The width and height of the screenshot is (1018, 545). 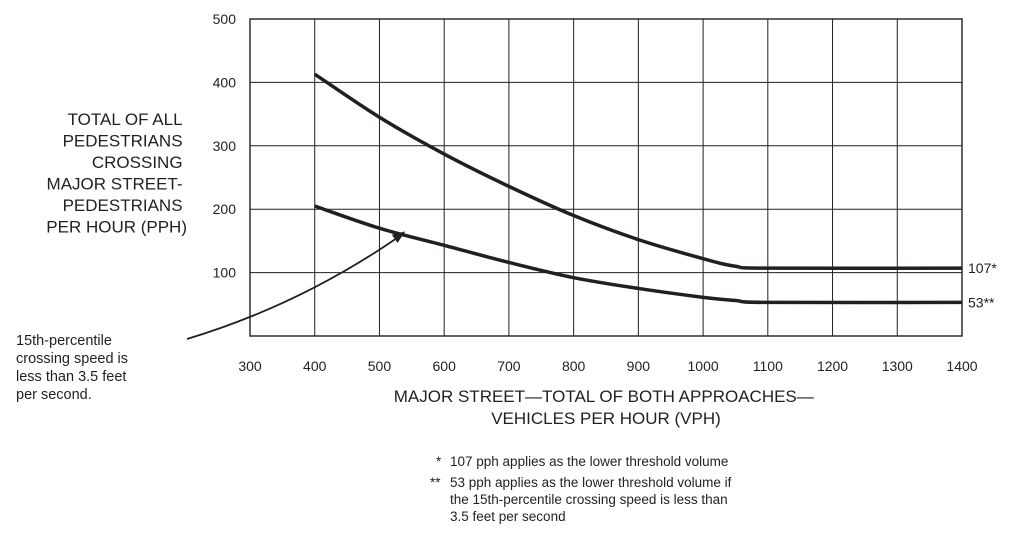 What do you see at coordinates (115, 184) in the screenshot?
I see `y-axis-label-line: MAJOR STREET-` at bounding box center [115, 184].